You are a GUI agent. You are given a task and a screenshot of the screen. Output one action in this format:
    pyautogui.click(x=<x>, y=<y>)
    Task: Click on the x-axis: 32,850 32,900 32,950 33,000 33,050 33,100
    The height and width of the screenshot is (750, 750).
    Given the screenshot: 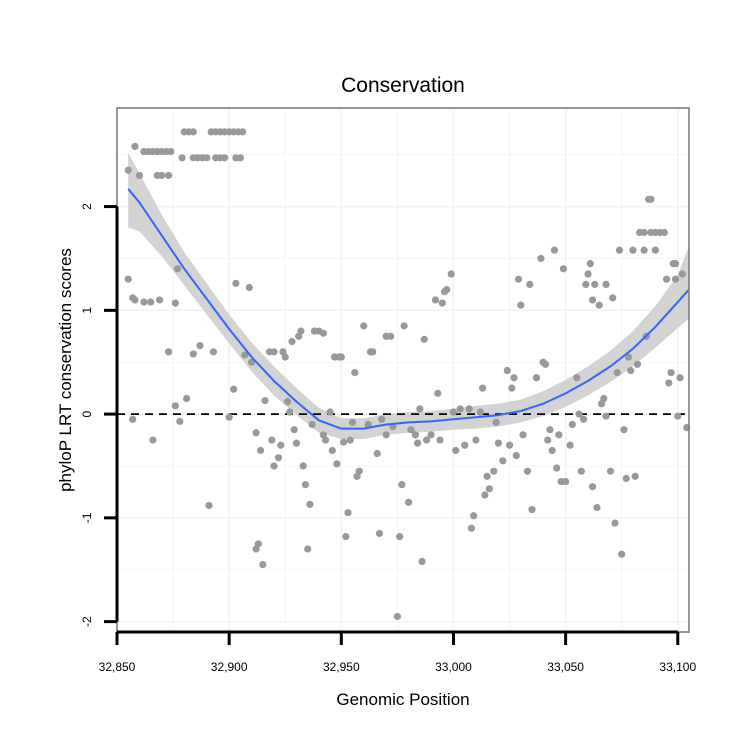 What is the action you would take?
    pyautogui.click(x=397, y=652)
    